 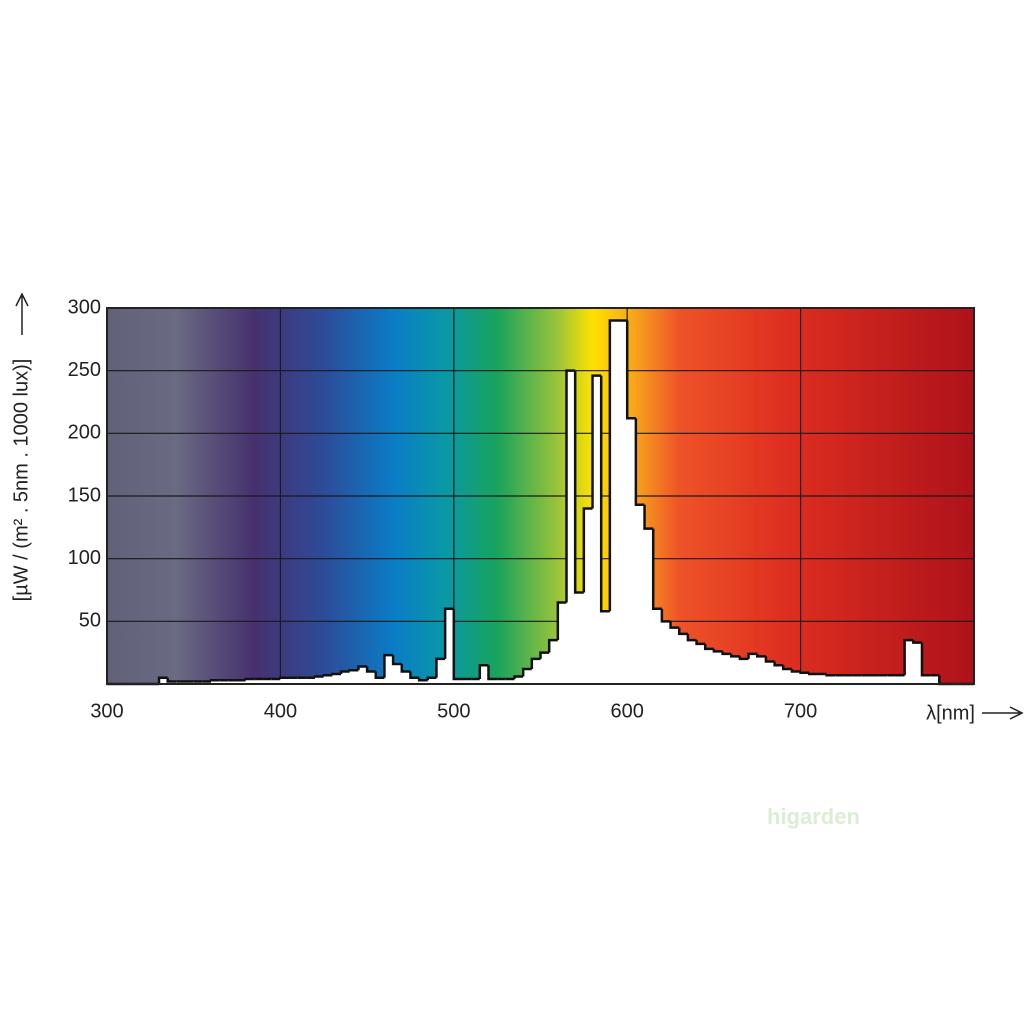 I want to click on x-tick-label: 300, so click(x=106, y=711).